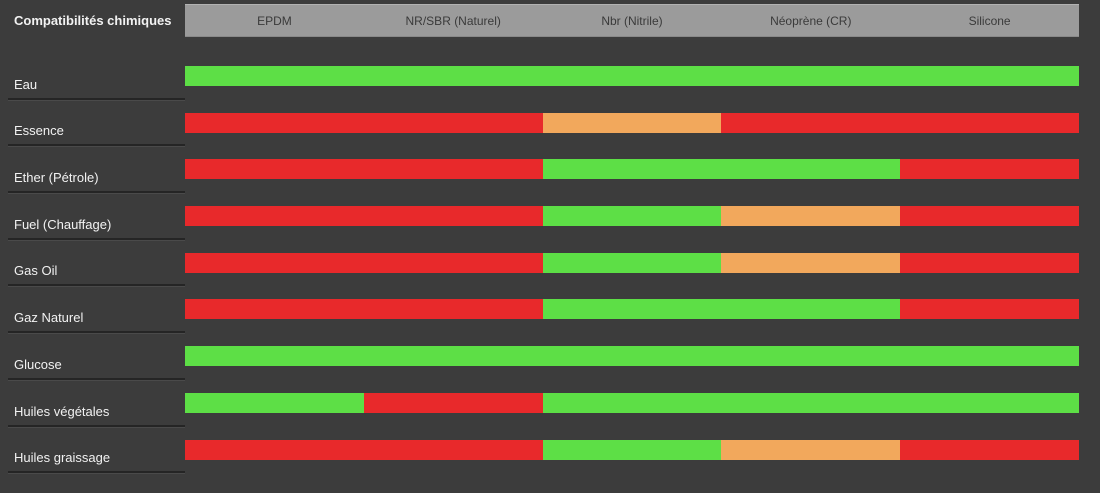 The image size is (1100, 493). Describe the element at coordinates (453, 20) in the screenshot. I see `column-header-1: NR/SBR (Naturel)` at that location.